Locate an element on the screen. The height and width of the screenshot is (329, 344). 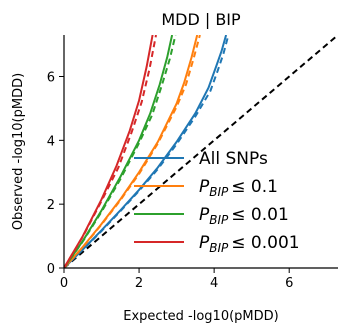
y-tick-label: 6 is located at coordinates (51, 77).